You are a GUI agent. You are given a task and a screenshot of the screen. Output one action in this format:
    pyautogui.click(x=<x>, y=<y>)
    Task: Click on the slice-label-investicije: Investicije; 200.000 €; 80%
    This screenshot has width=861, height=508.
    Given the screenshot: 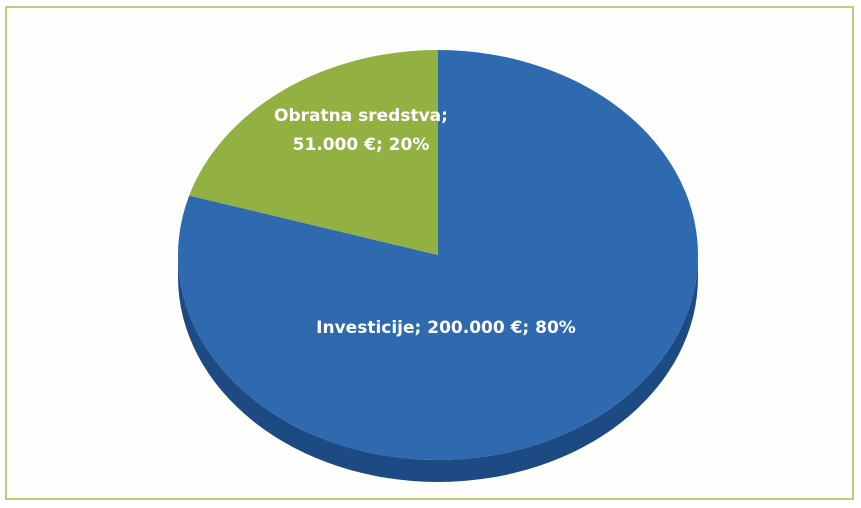 What is the action you would take?
    pyautogui.click(x=446, y=328)
    